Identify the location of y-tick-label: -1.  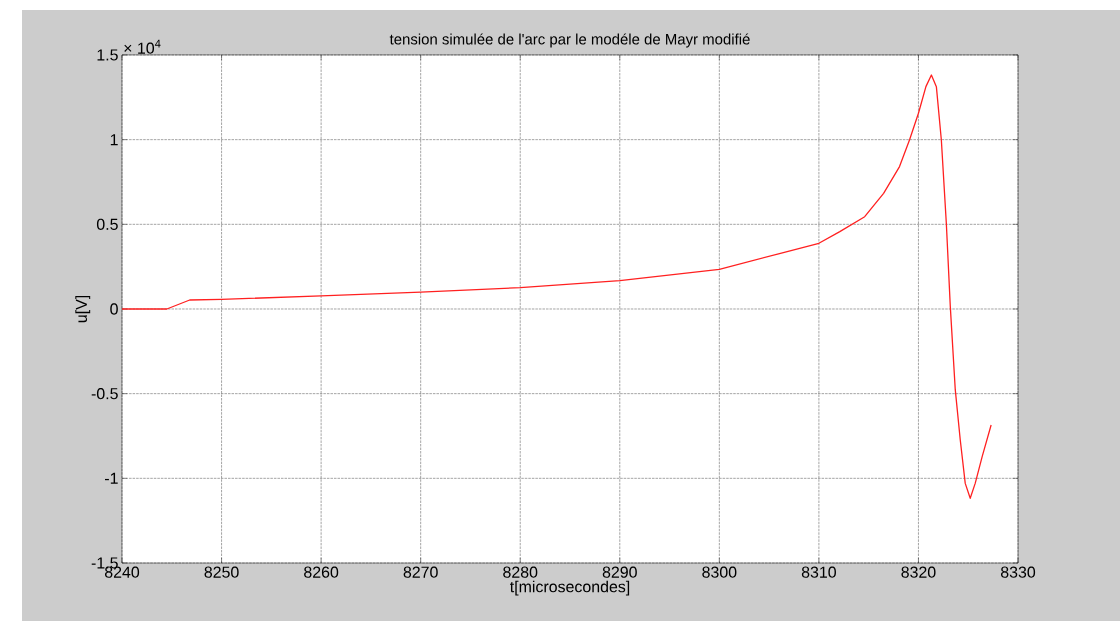
(111, 478).